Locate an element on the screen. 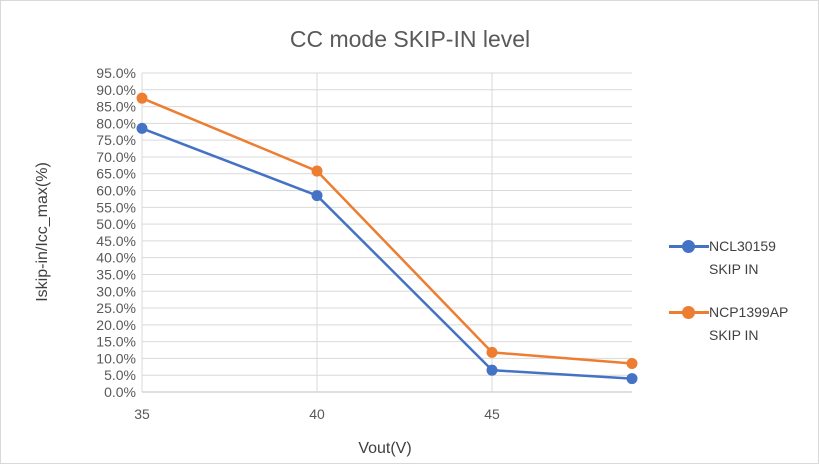 This screenshot has height=468, width=819. y-tick-label: 45.0% is located at coordinates (116, 241).